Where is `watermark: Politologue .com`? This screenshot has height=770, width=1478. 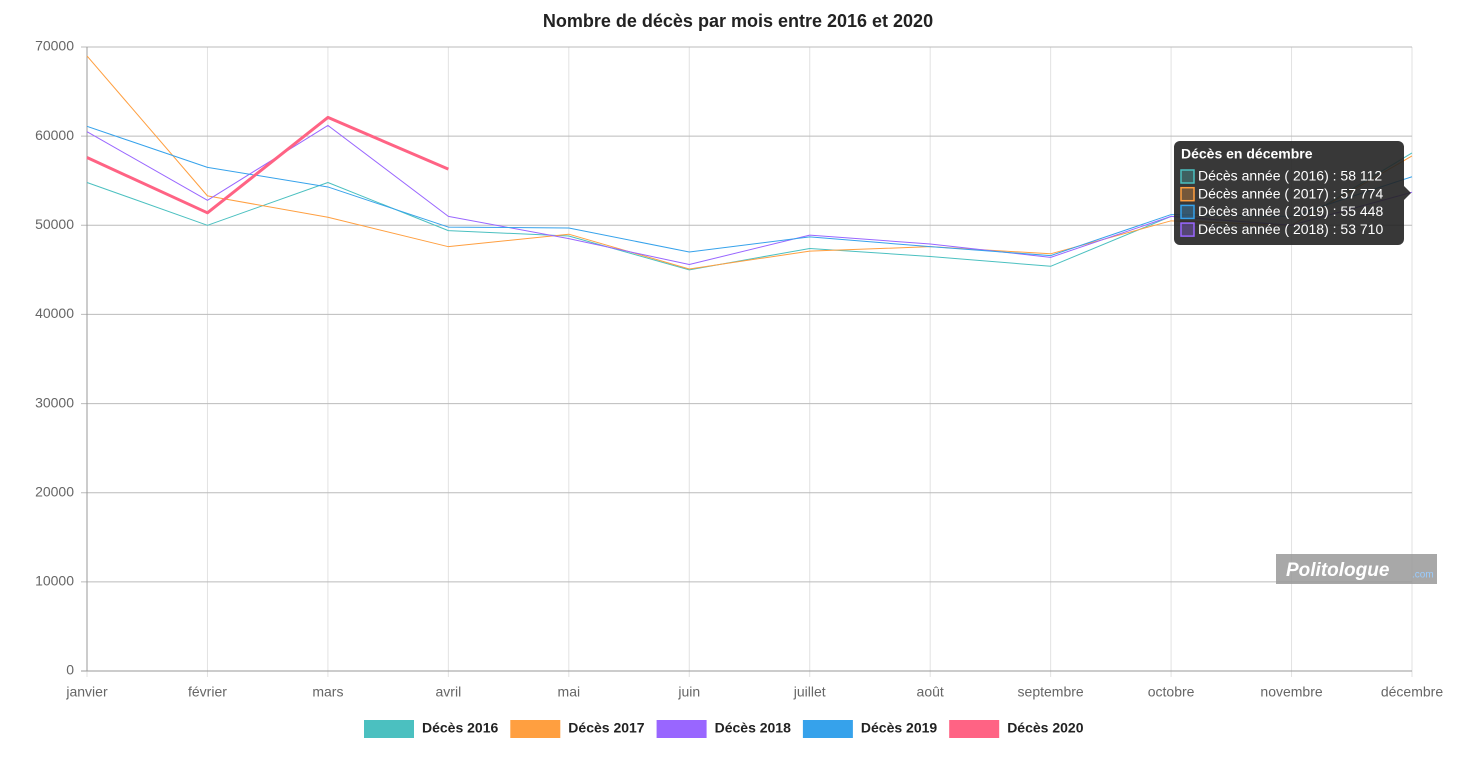
watermark: Politologue .com is located at coordinates (1356, 569).